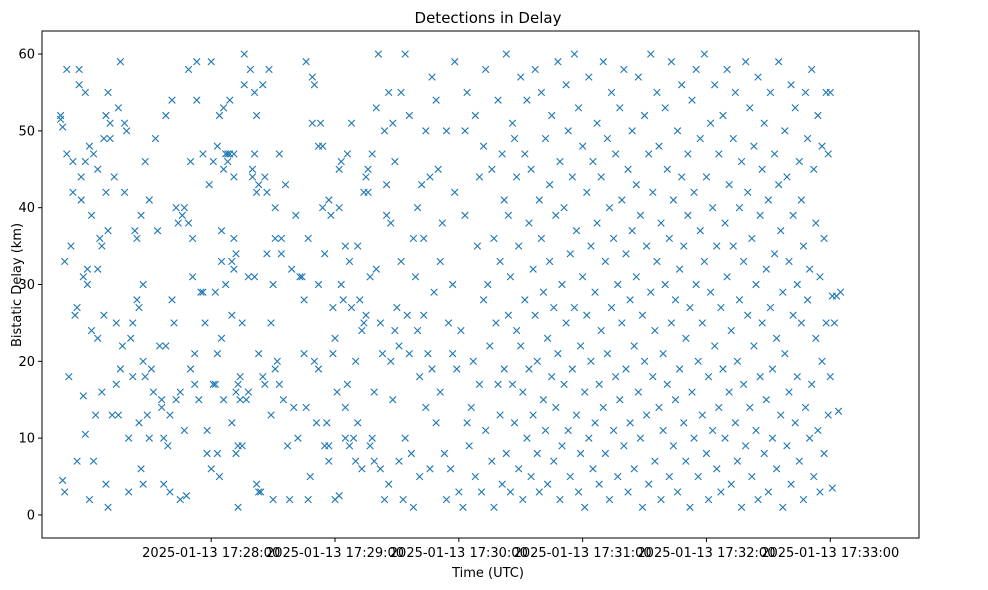 The image size is (988, 590). What do you see at coordinates (583, 553) in the screenshot?
I see `x-tick-label: 2025-01-13 17:31:00` at bounding box center [583, 553].